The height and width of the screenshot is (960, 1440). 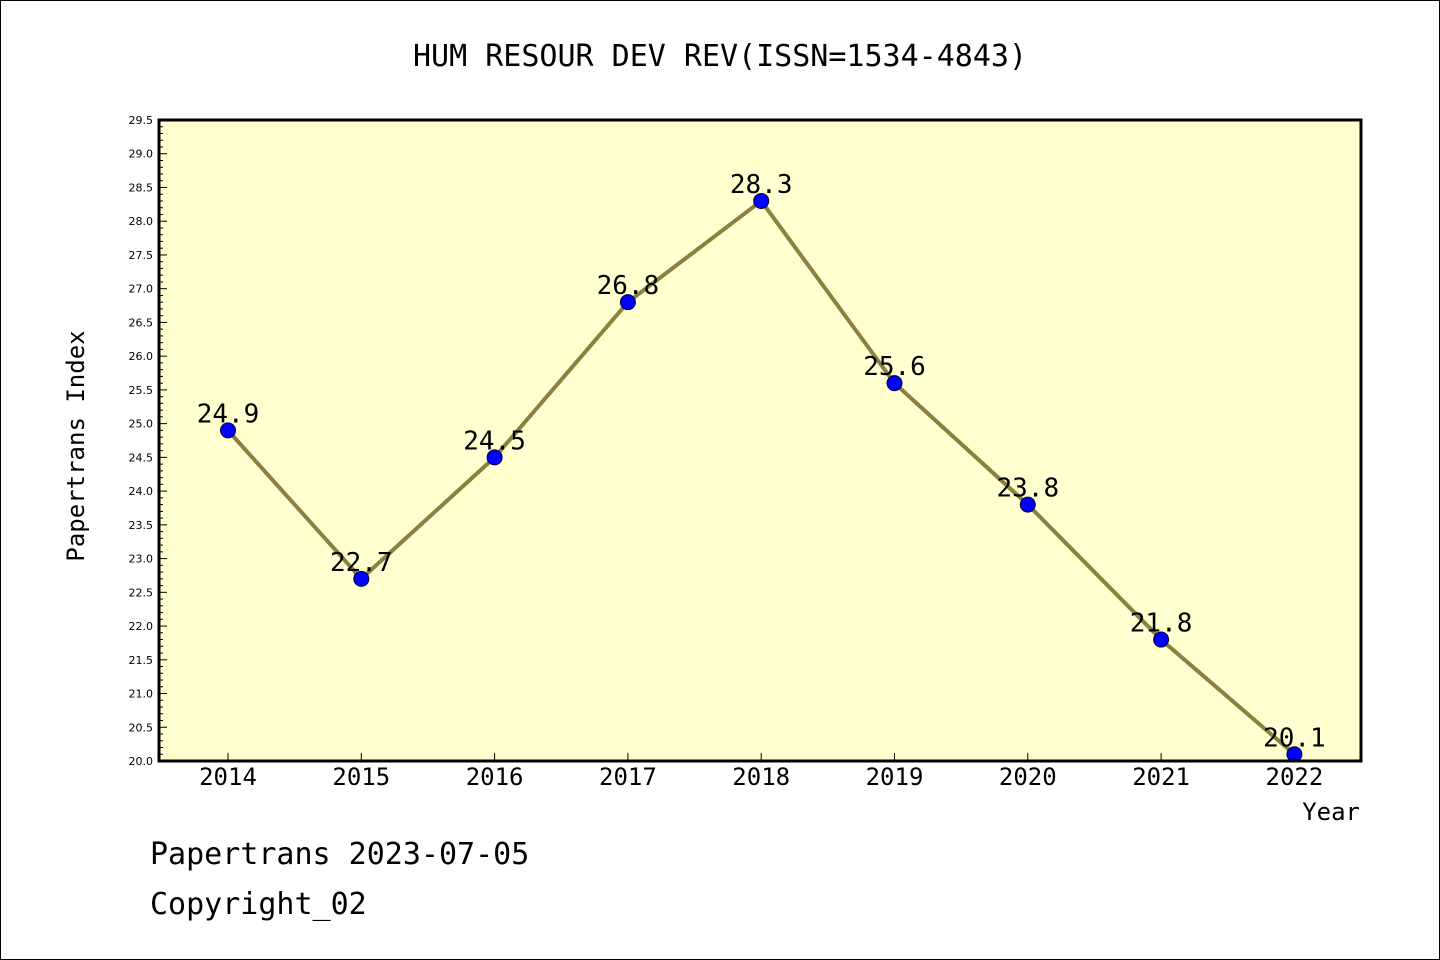 What do you see at coordinates (1331, 812) in the screenshot?
I see `x-axis-label: Year` at bounding box center [1331, 812].